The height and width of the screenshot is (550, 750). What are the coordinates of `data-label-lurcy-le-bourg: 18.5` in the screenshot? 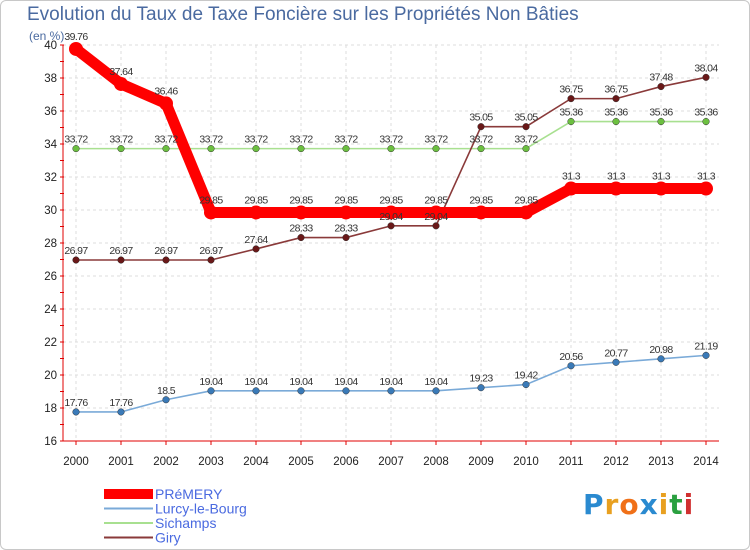 It's located at (166, 391).